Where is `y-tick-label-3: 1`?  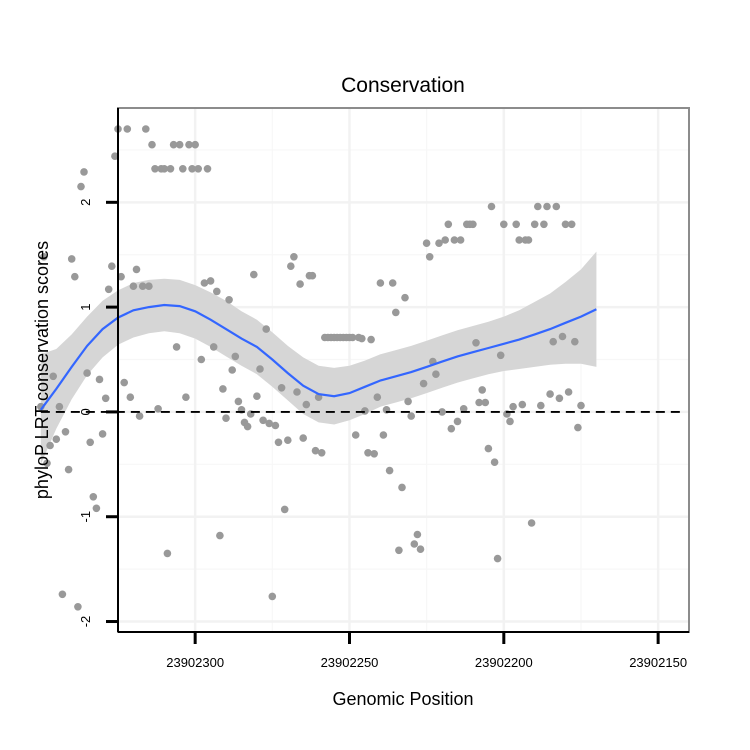
y-tick-label-3: 1 is located at coordinates (85, 307).